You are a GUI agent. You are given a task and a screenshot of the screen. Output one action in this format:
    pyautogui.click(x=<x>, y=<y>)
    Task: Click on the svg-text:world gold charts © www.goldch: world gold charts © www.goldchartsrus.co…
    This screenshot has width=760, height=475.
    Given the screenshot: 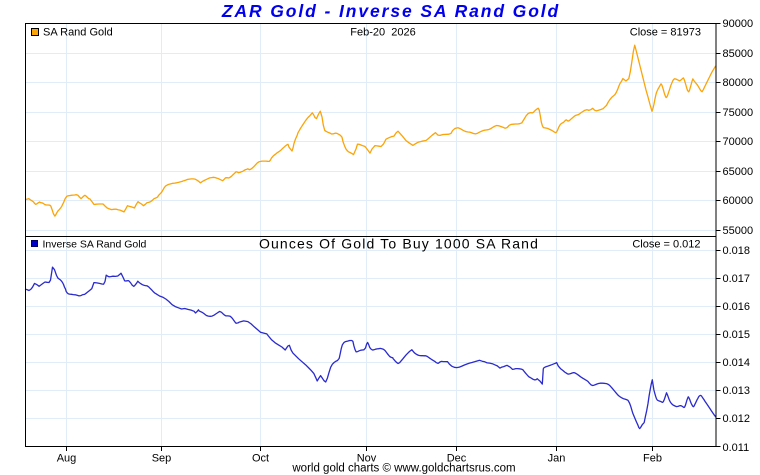 What is the action you would take?
    pyautogui.click(x=403, y=469)
    